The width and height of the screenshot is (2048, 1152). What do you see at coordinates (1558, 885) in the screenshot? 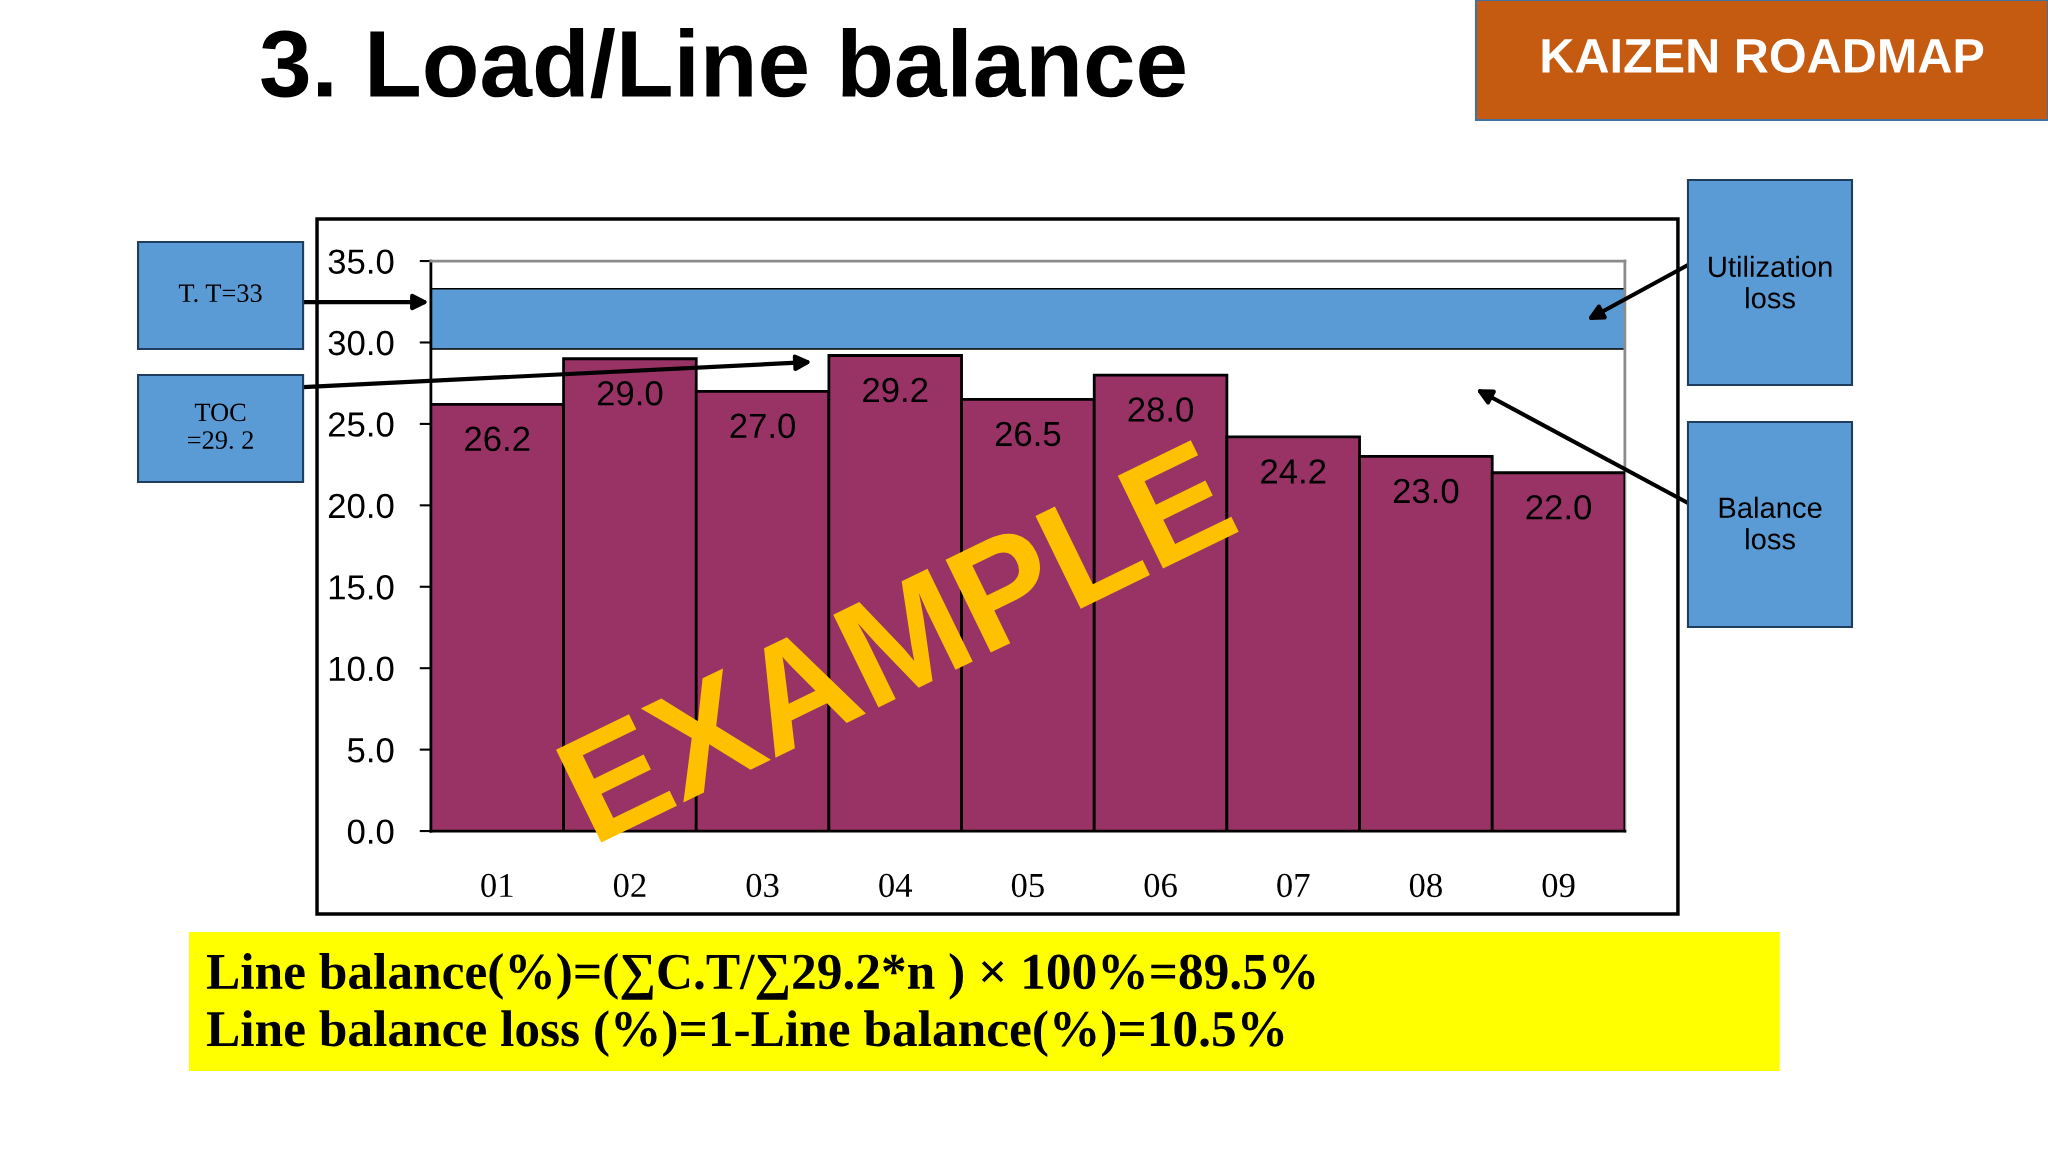
I see `x-tick-label: 09` at bounding box center [1558, 885].